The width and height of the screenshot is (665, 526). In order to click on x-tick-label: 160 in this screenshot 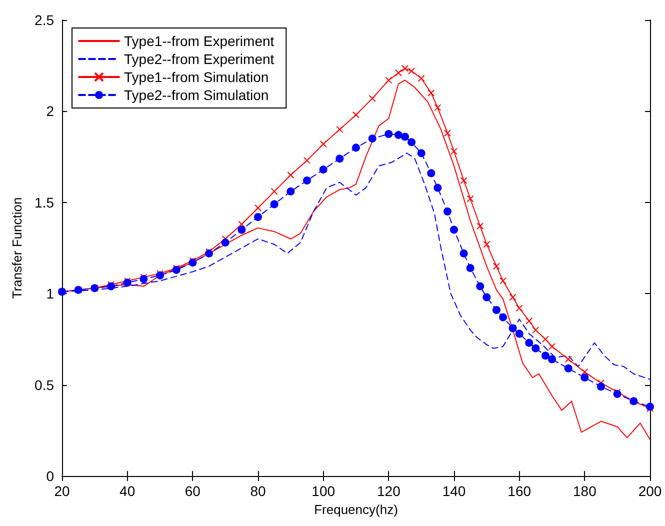, I will do `click(520, 491)`.